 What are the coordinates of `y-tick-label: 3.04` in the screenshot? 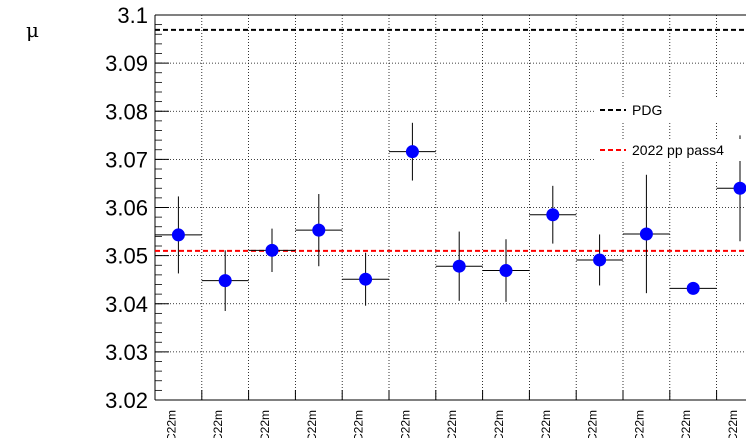 It's located at (126, 304).